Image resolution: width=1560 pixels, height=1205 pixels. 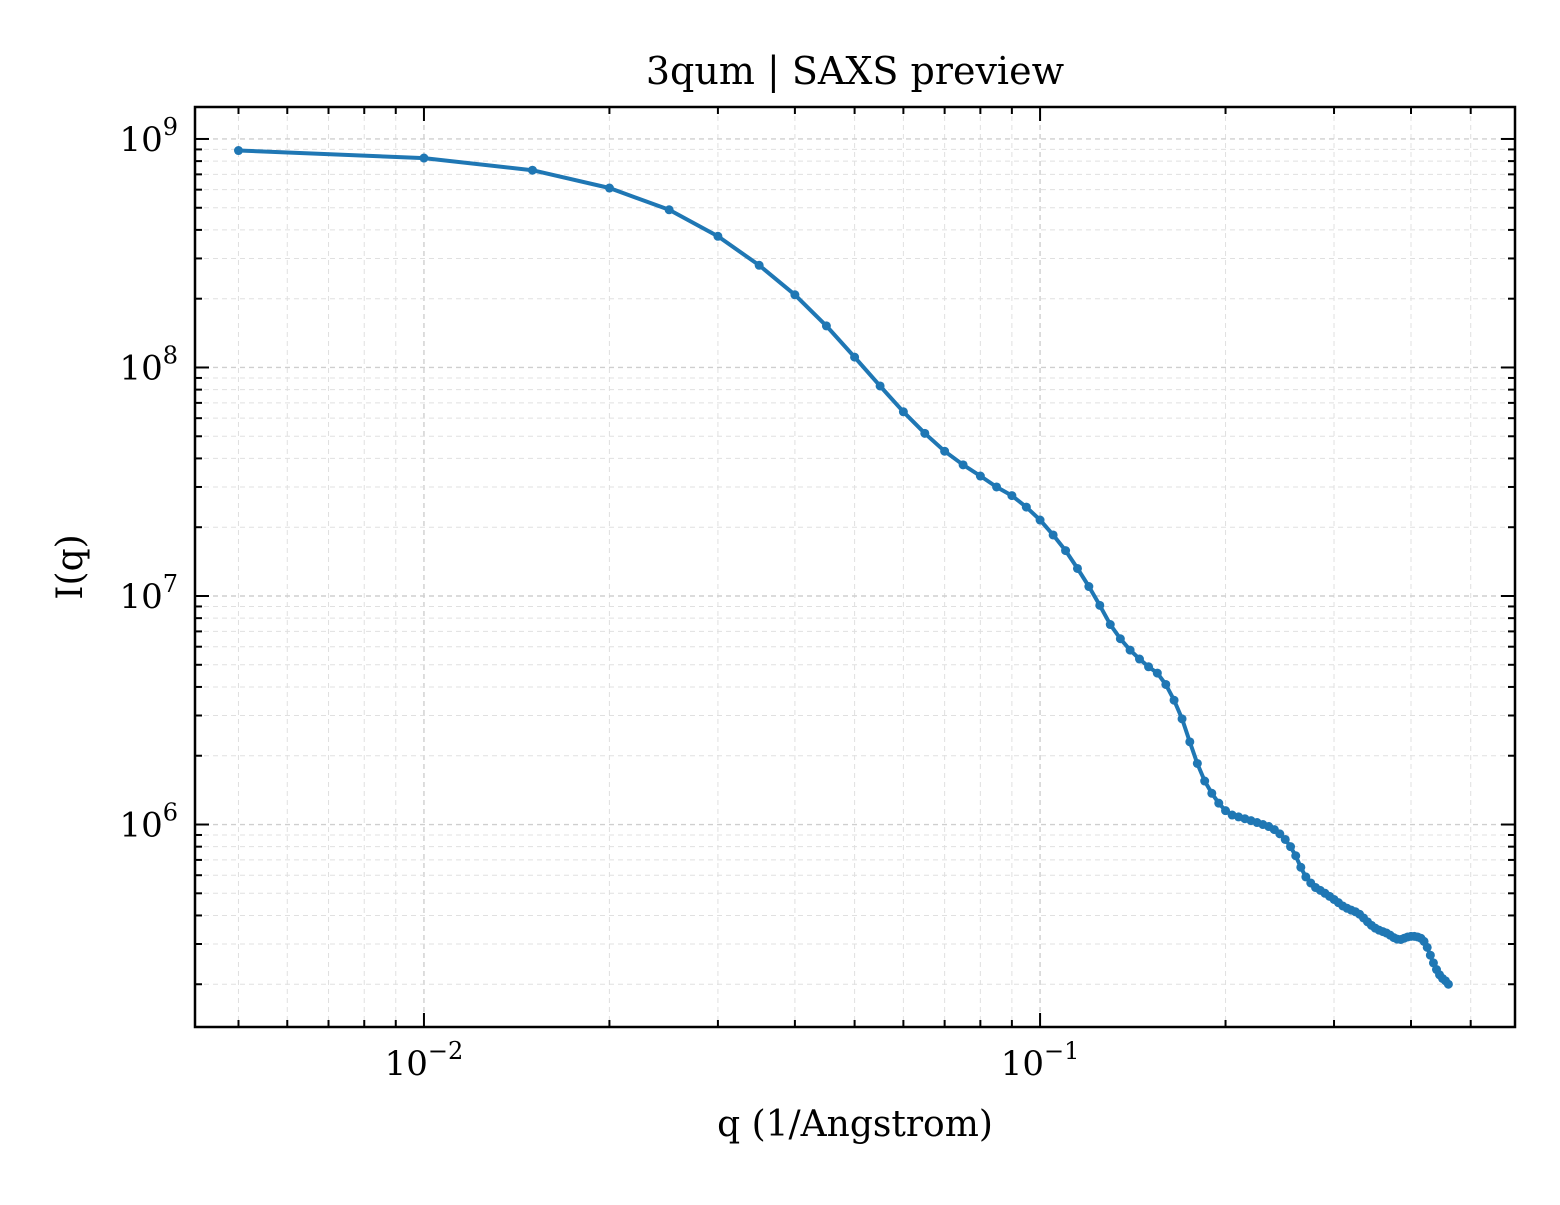 What do you see at coordinates (855, 1124) in the screenshot?
I see `x-axis-label: q (1/Angstrom)` at bounding box center [855, 1124].